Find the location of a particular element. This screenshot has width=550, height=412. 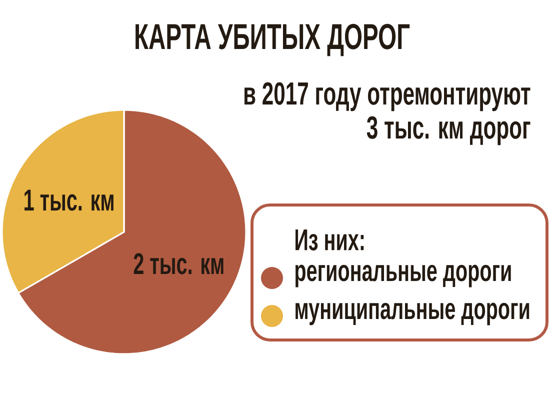

legend-label: региональные дороги is located at coordinates (403, 276).